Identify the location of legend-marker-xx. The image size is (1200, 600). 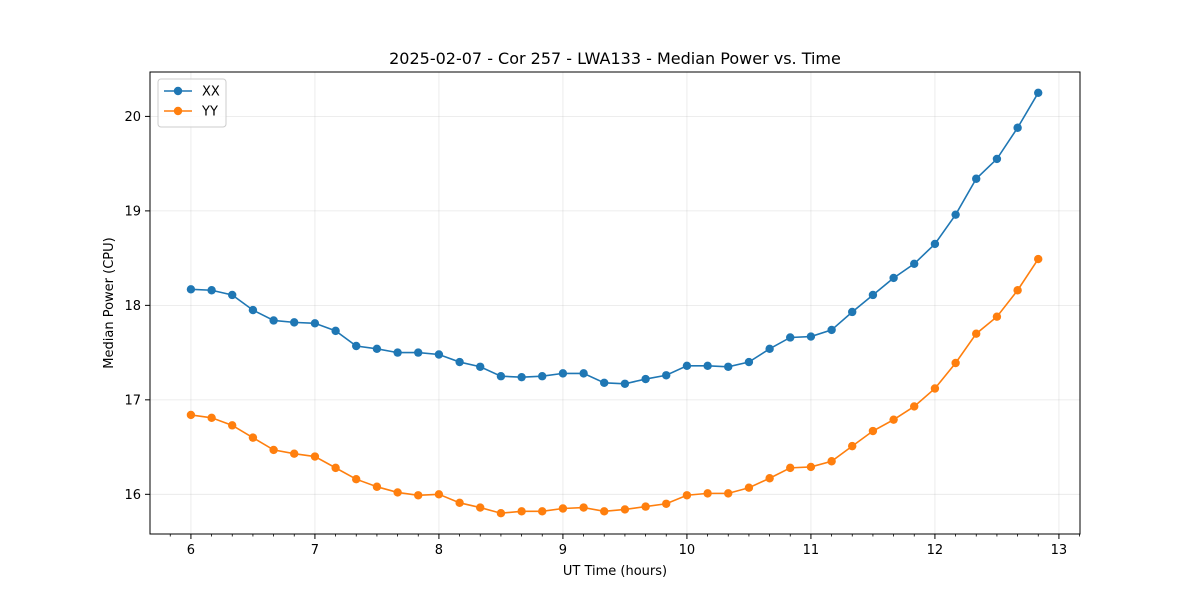
(178, 91).